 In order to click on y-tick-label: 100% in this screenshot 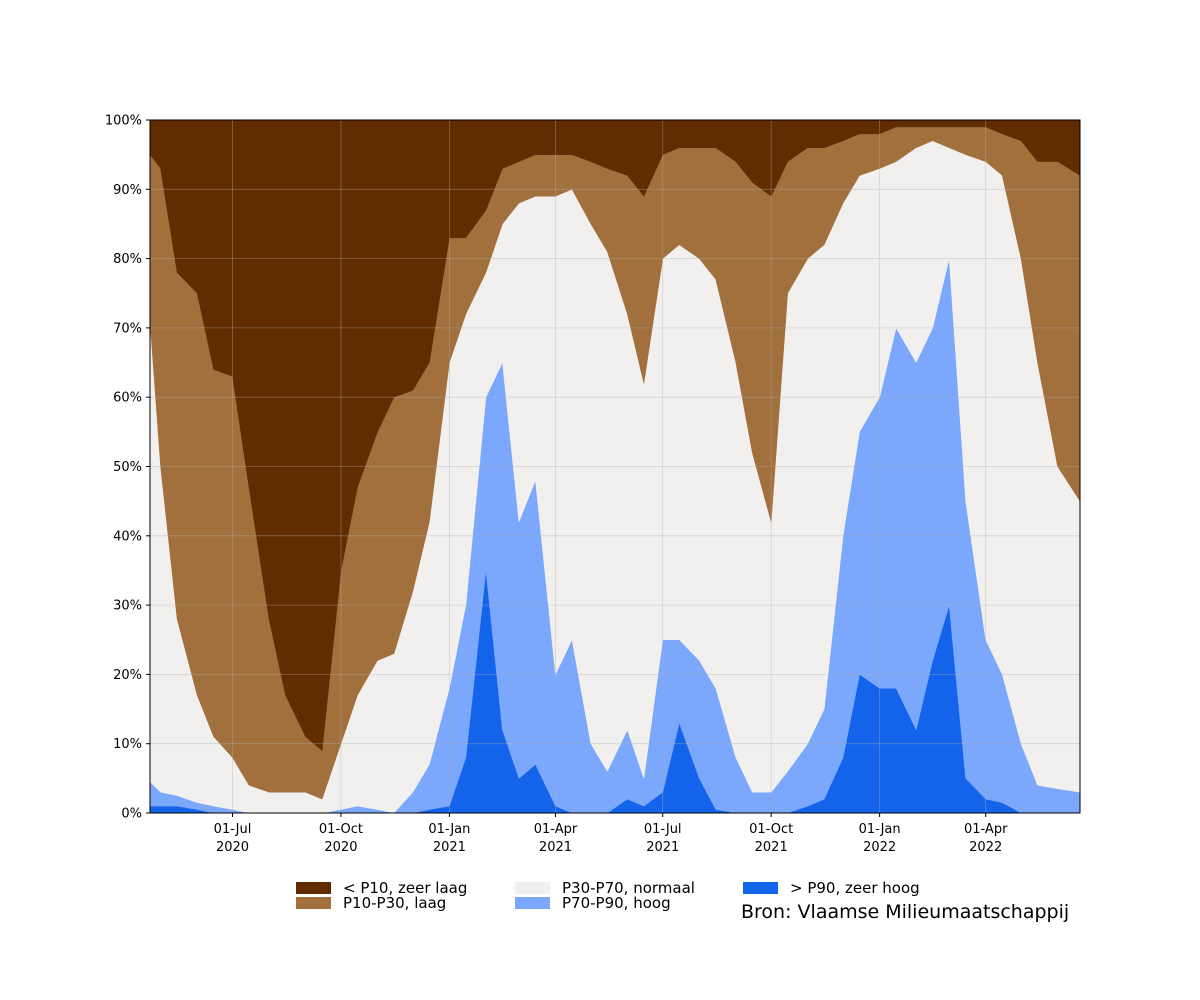, I will do `click(123, 121)`.